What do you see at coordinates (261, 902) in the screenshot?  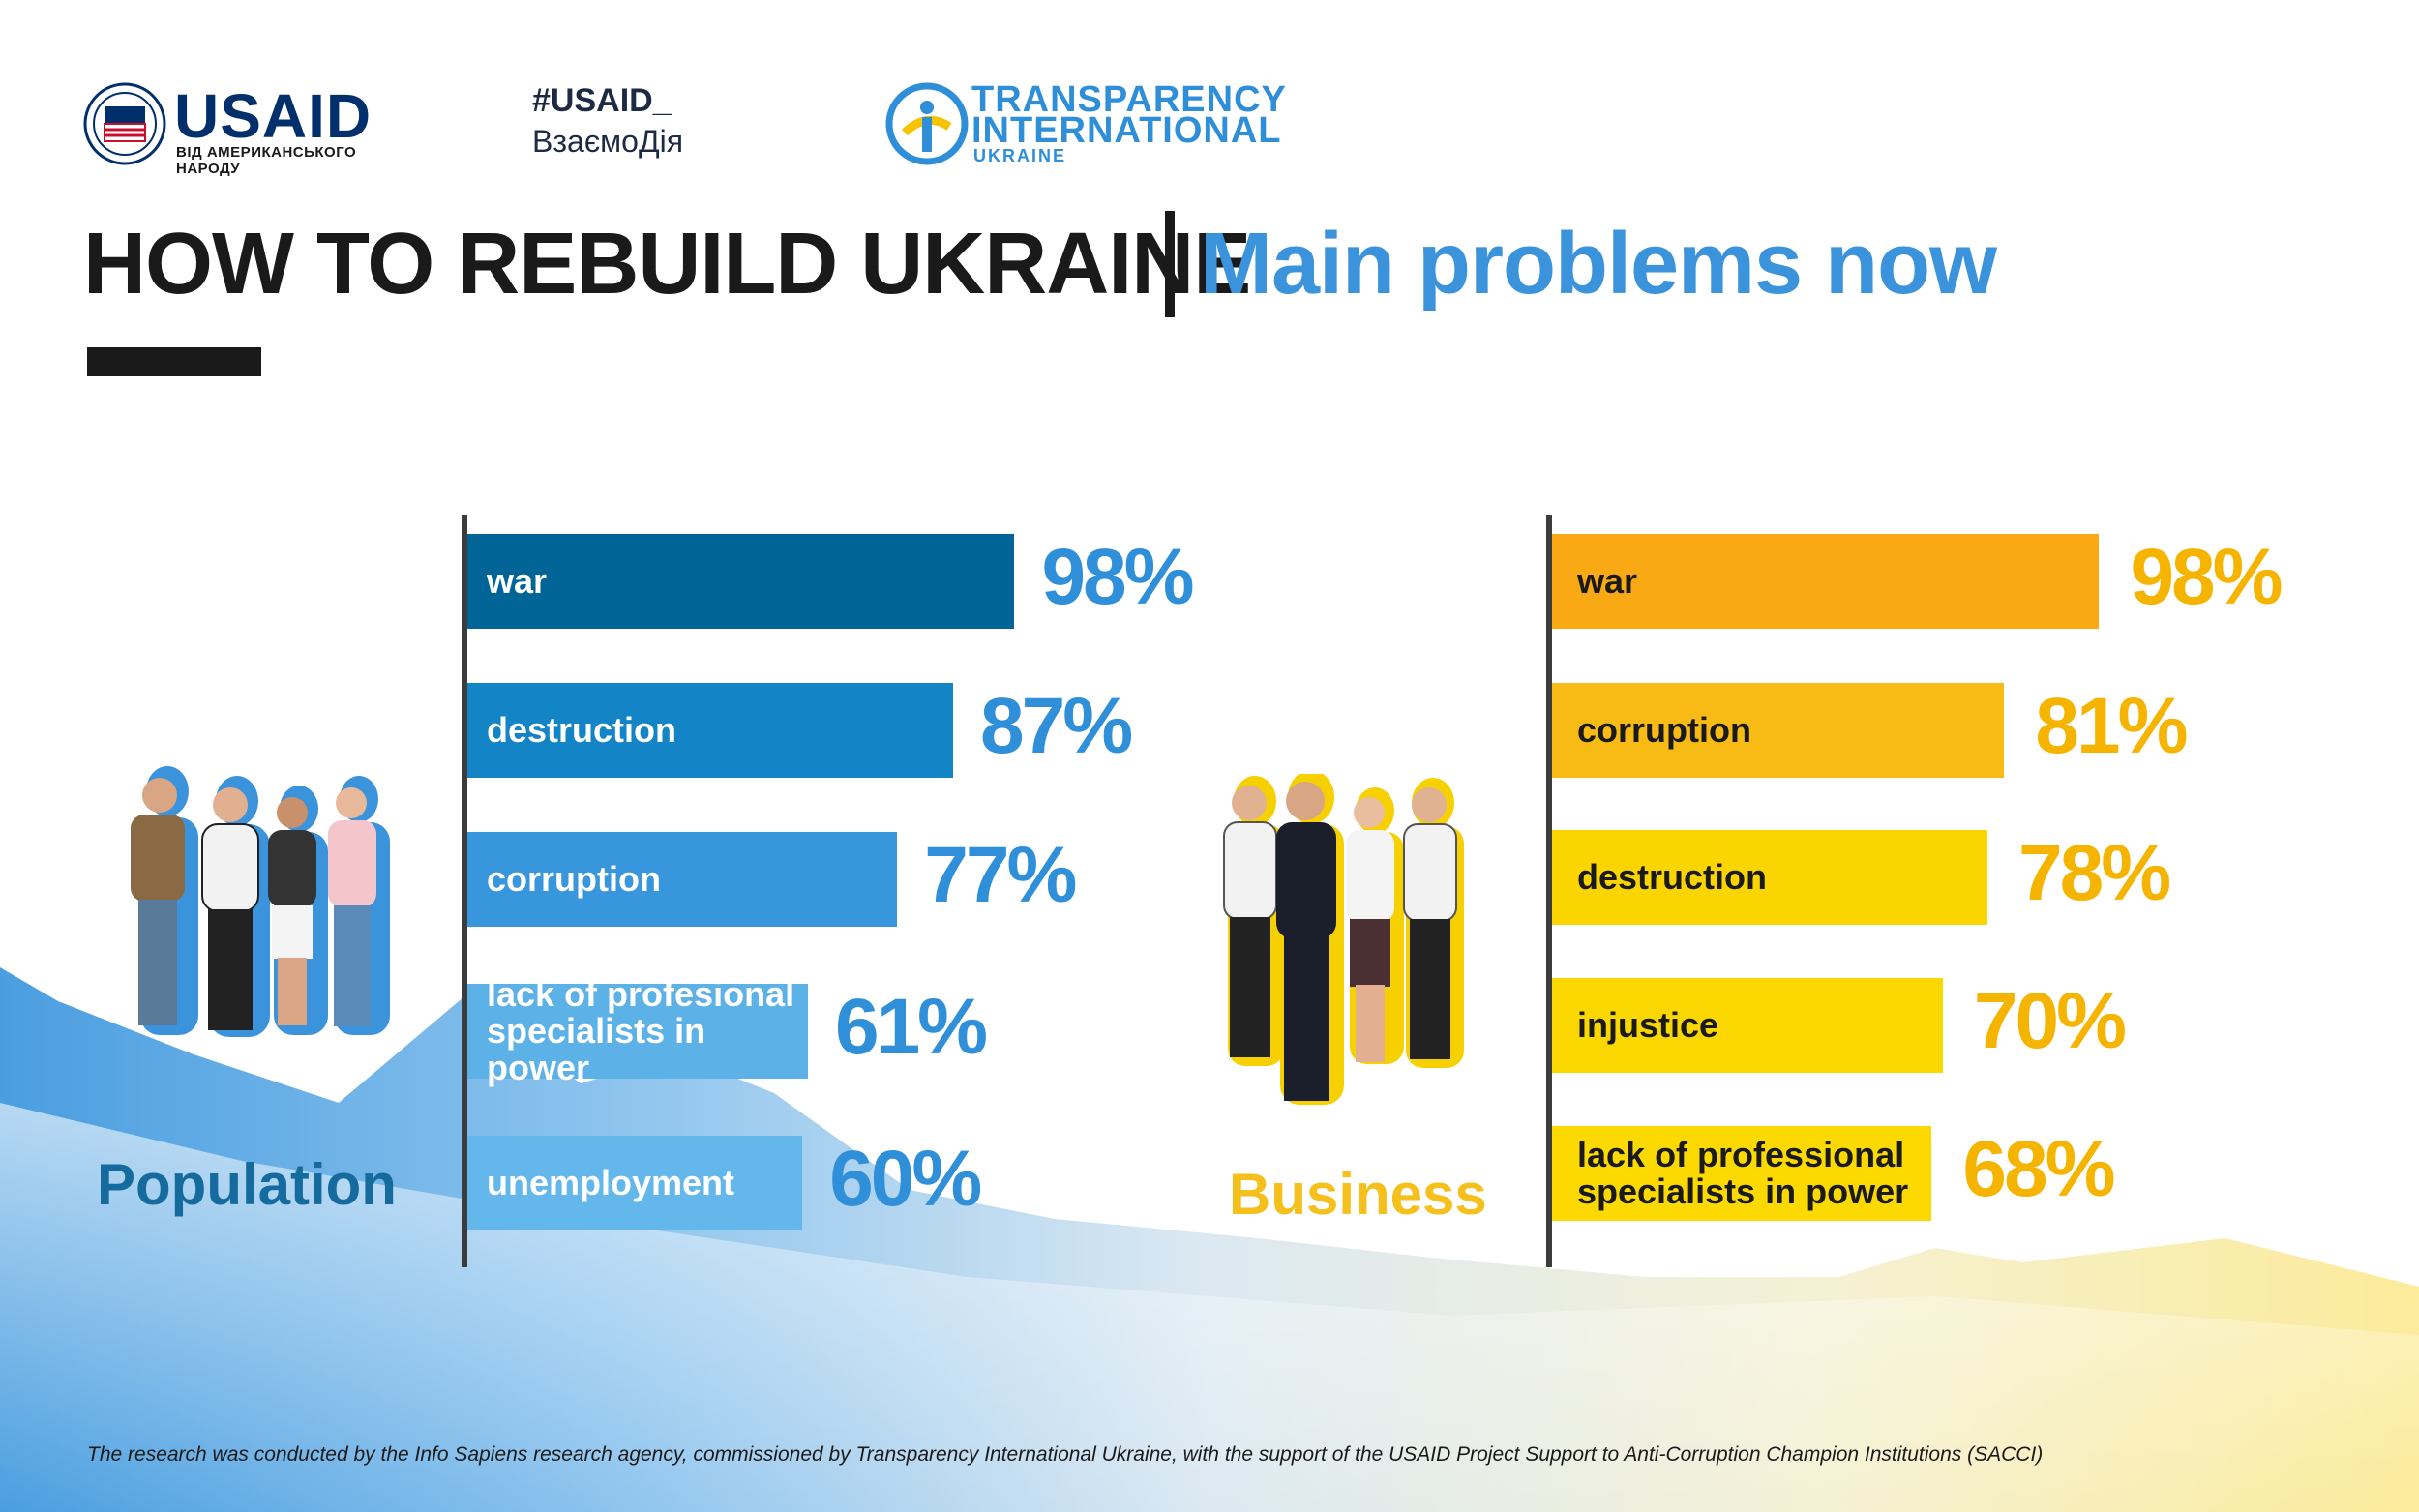 I see `population-people-illustration` at bounding box center [261, 902].